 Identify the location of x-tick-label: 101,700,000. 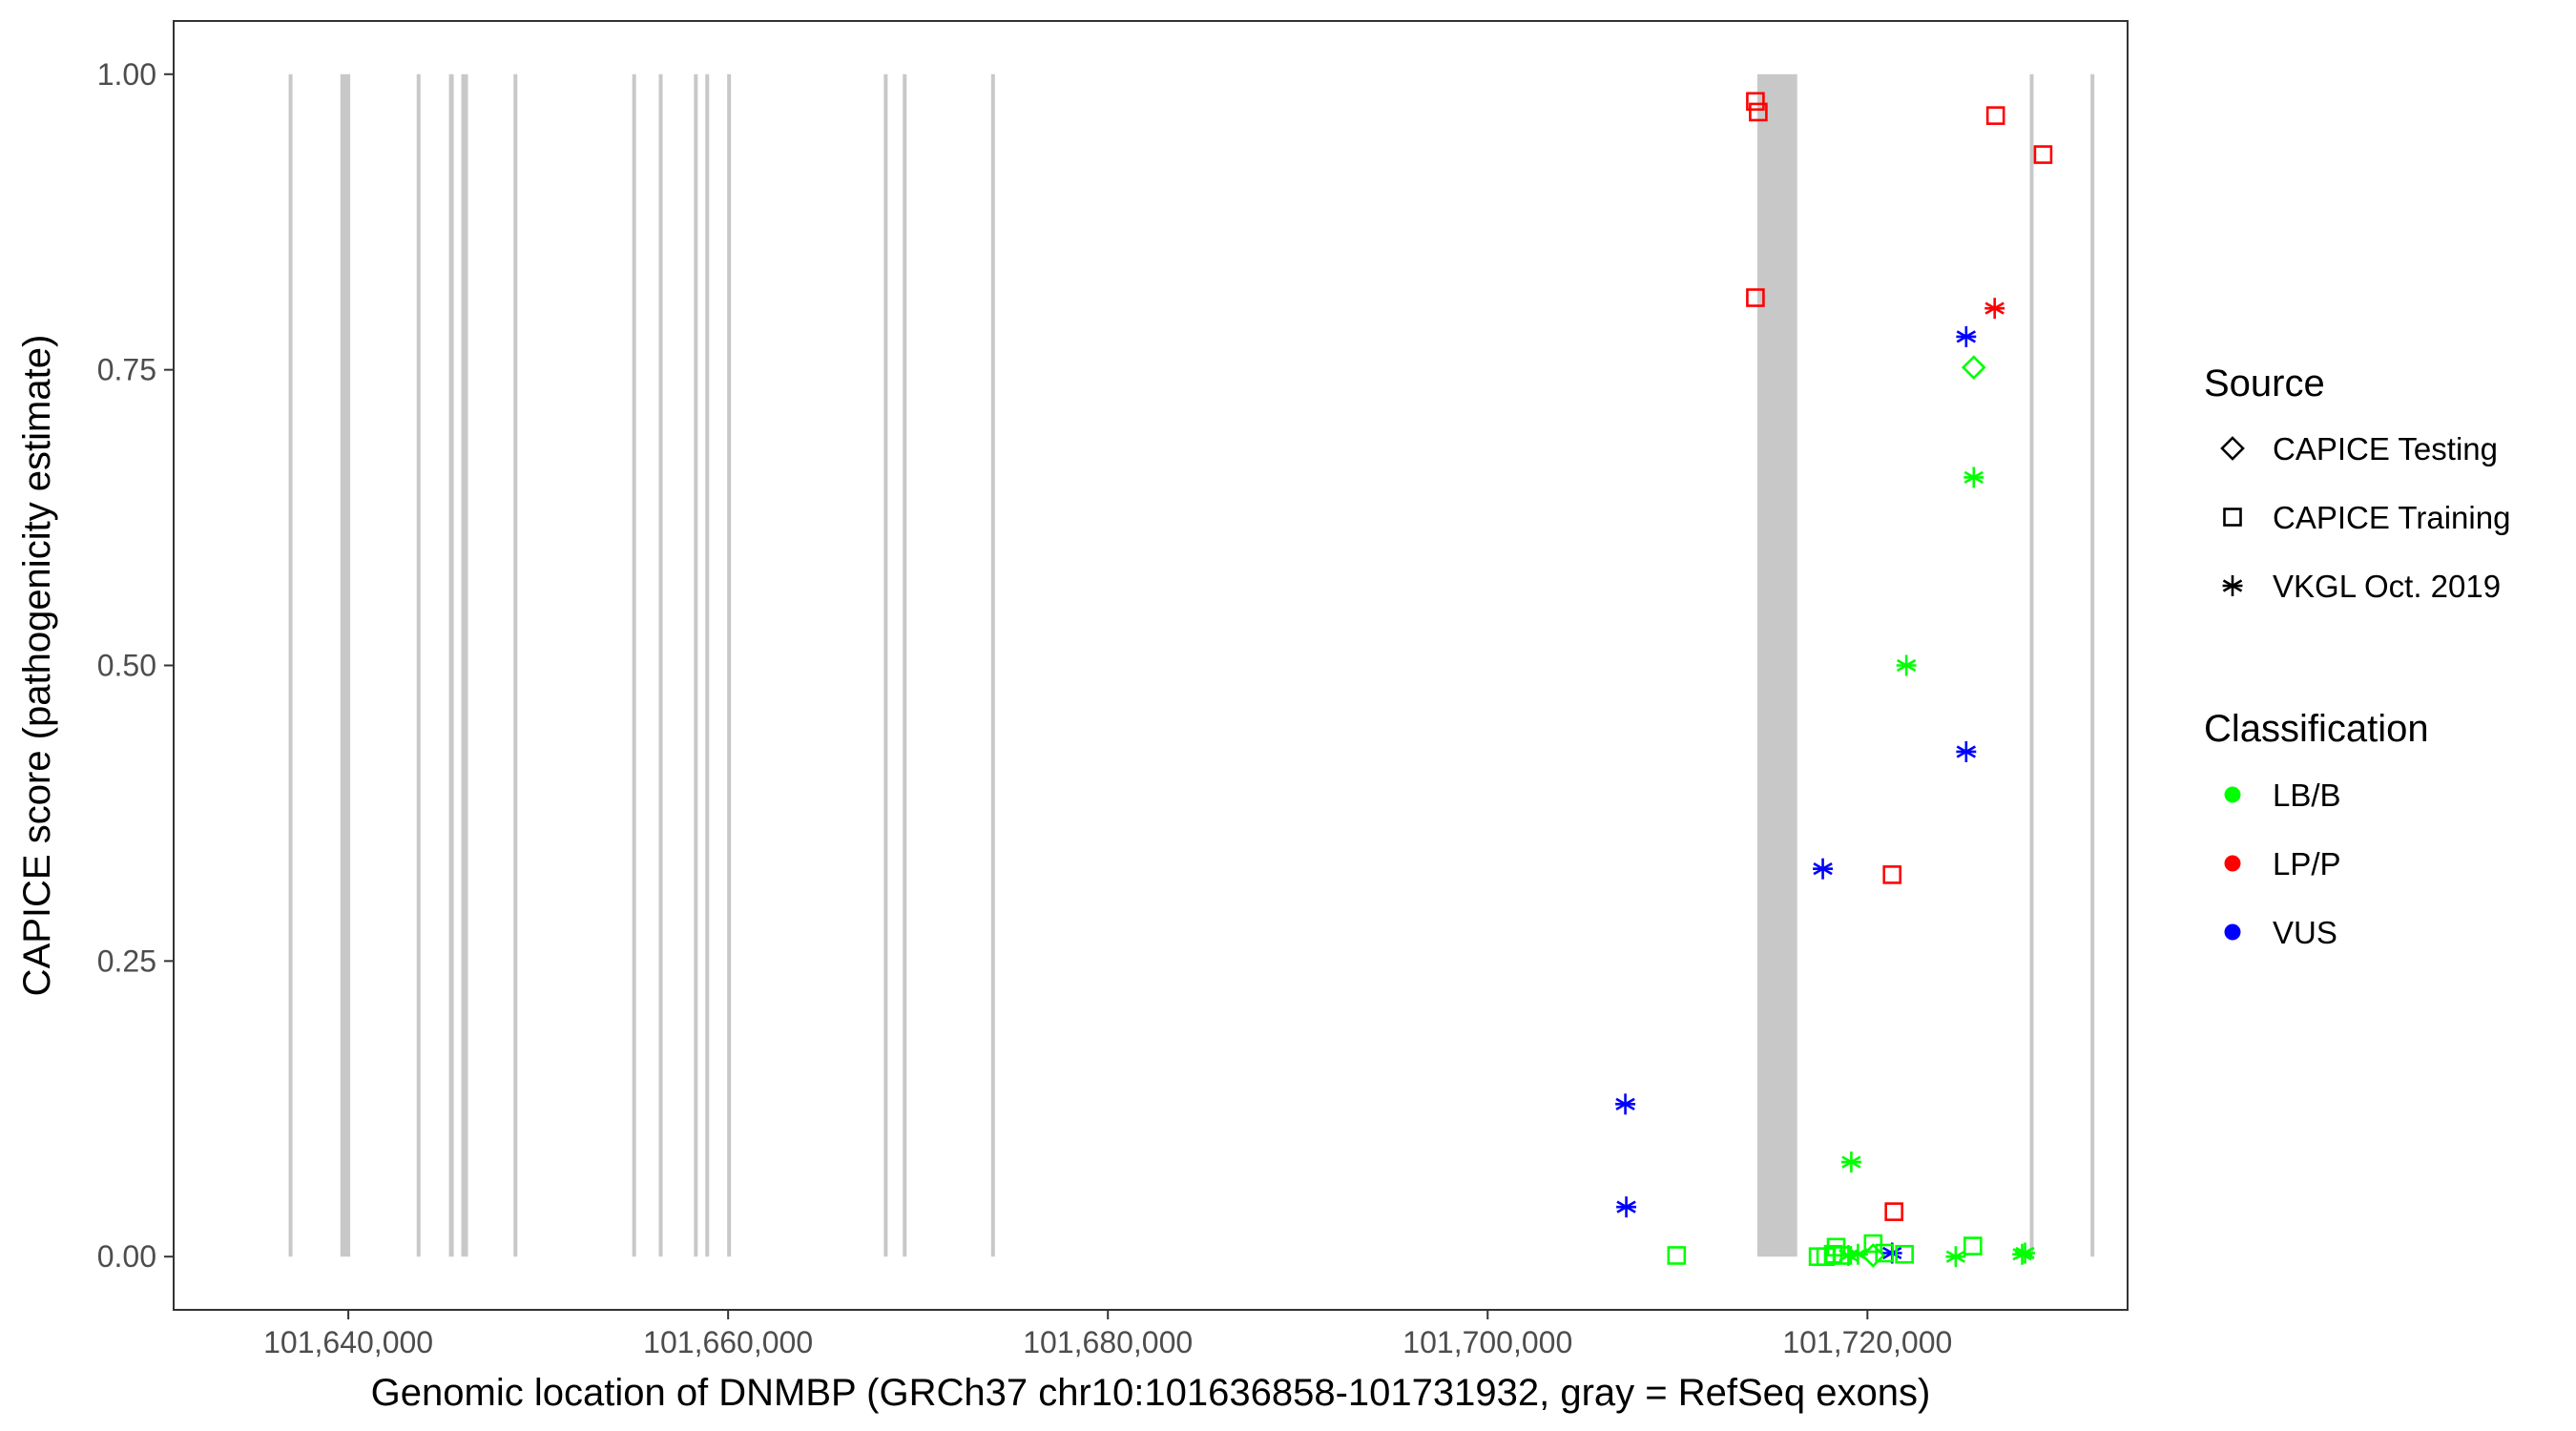
(1487, 1342).